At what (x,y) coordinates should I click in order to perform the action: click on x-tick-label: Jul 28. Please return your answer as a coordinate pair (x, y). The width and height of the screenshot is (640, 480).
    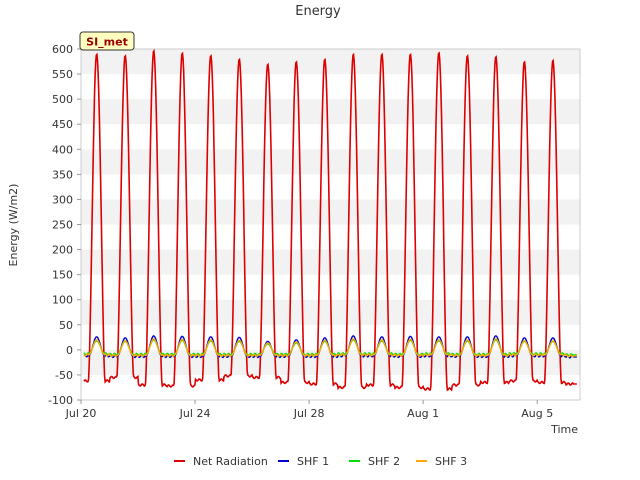
    Looking at the image, I should click on (309, 413).